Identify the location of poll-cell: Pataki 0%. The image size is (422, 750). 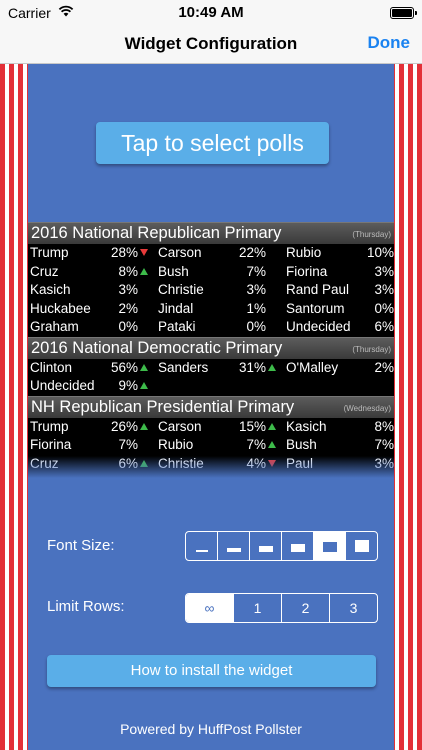
(217, 327).